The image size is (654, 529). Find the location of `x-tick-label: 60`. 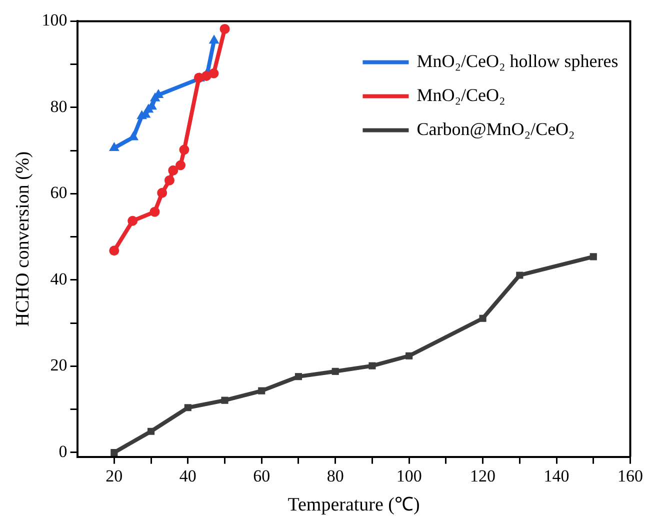

x-tick-label: 60 is located at coordinates (261, 476).